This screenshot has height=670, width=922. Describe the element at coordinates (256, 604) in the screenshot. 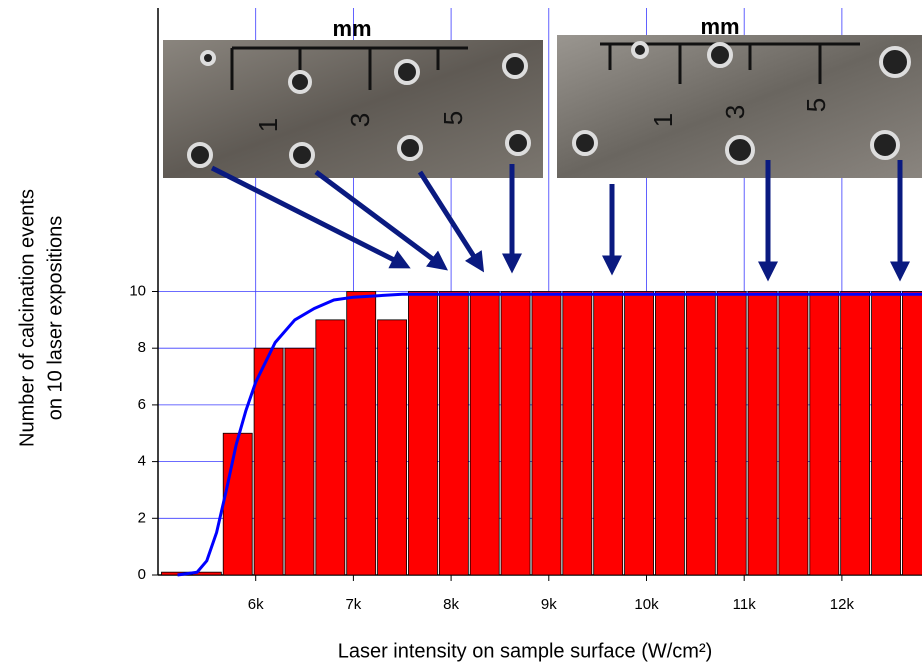

I see `x-tick-label: 6k` at that location.